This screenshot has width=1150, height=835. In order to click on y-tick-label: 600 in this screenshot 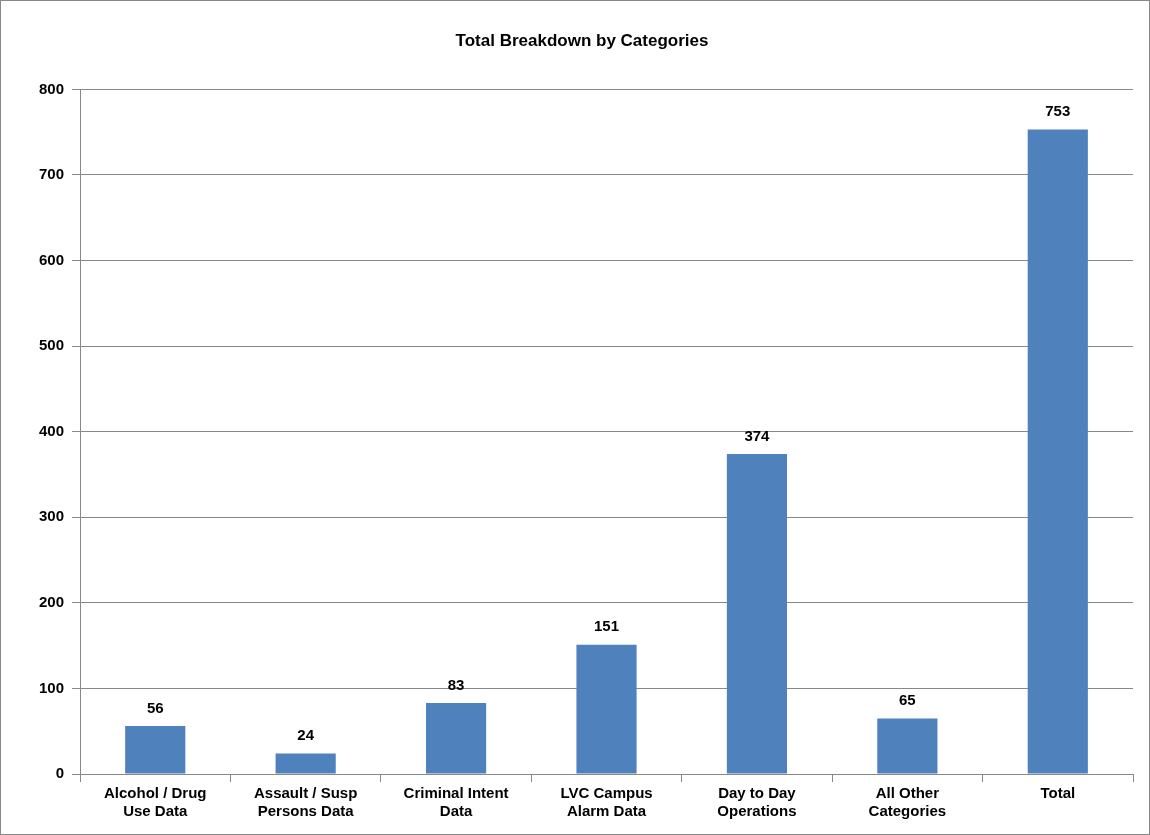, I will do `click(52, 259)`.